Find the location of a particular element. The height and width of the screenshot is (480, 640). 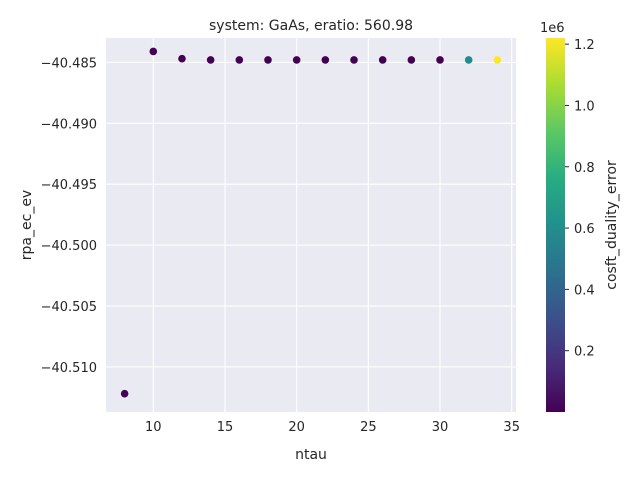

x-axis-label: ntau is located at coordinates (311, 455).